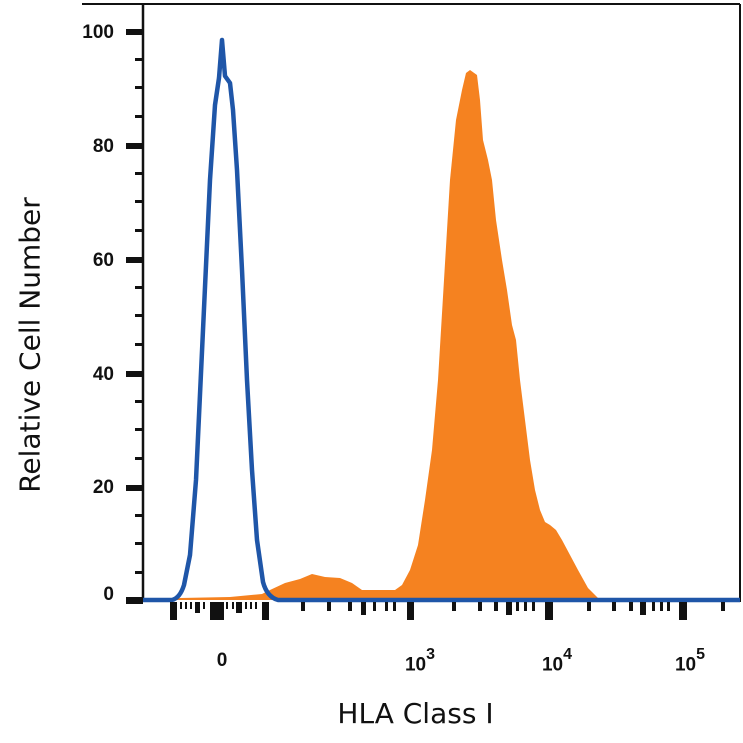 Image resolution: width=743 pixels, height=743 pixels. I want to click on x-axis-title-text: HLA Class I, so click(415, 713).